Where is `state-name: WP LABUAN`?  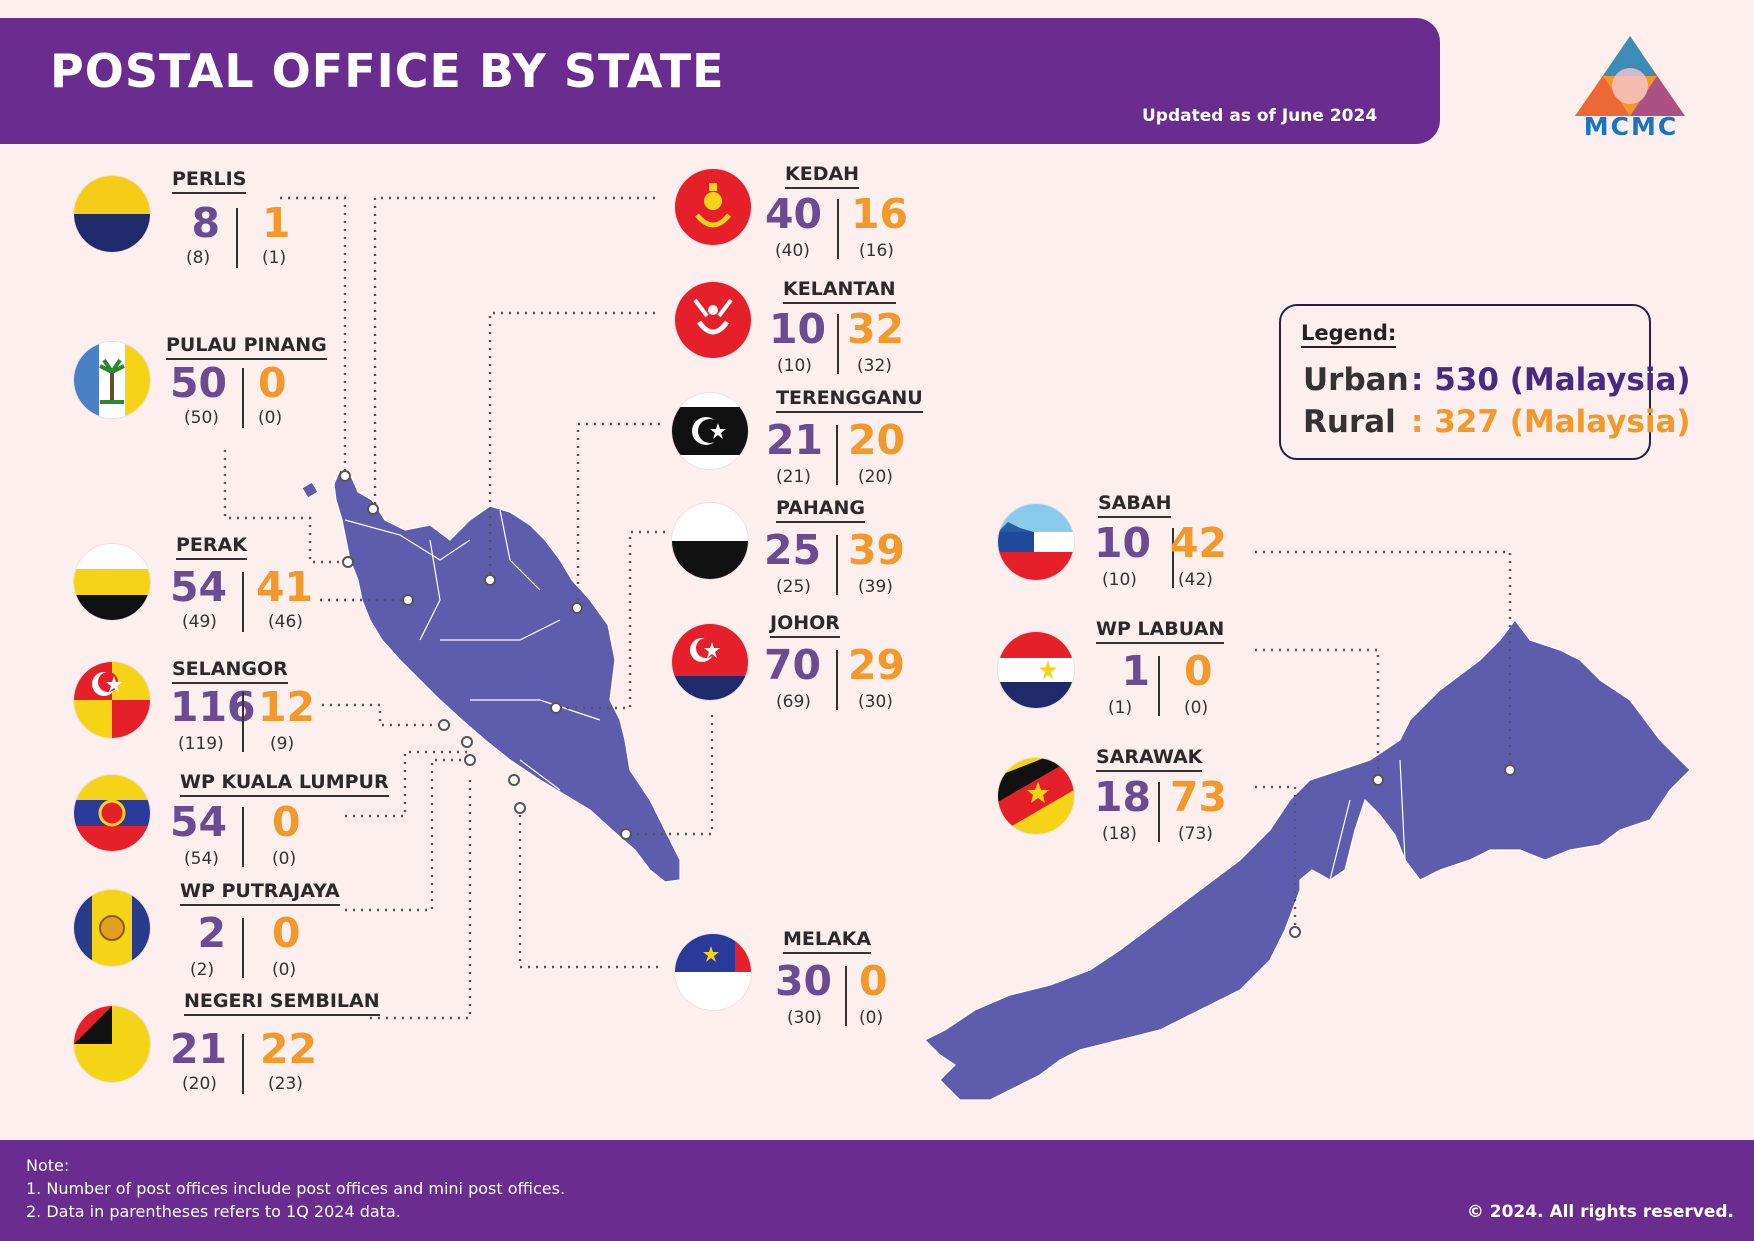
state-name: WP LABUAN is located at coordinates (1160, 631).